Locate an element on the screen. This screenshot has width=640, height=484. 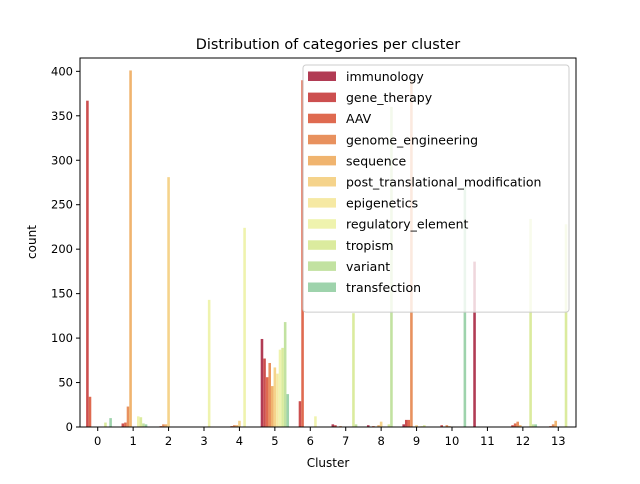
x-tick-label: 13 is located at coordinates (558, 441).